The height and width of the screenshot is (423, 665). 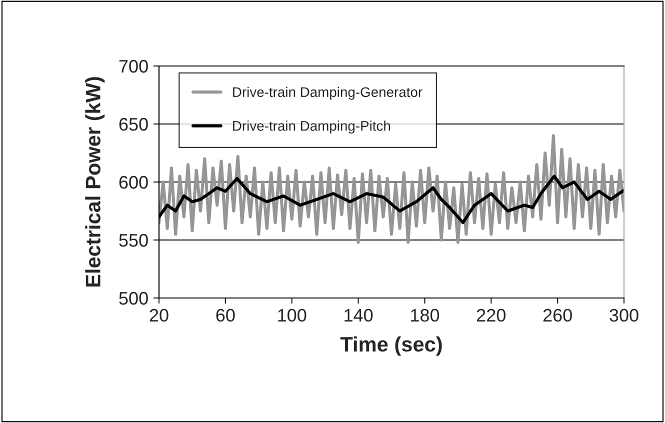 What do you see at coordinates (491, 315) in the screenshot?
I see `x-tick-label: 220` at bounding box center [491, 315].